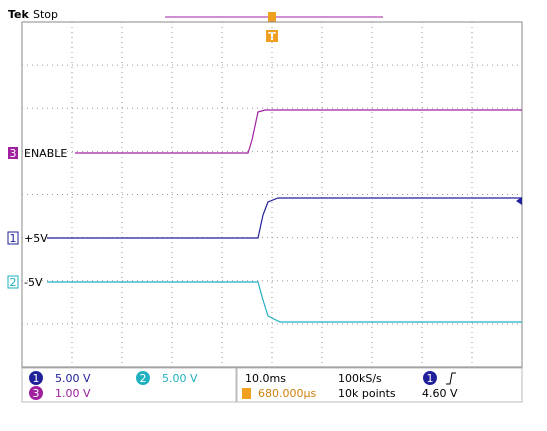 The image size is (547, 431). Describe the element at coordinates (272, 17) in the screenshot. I see `trigger-position-marker` at that location.